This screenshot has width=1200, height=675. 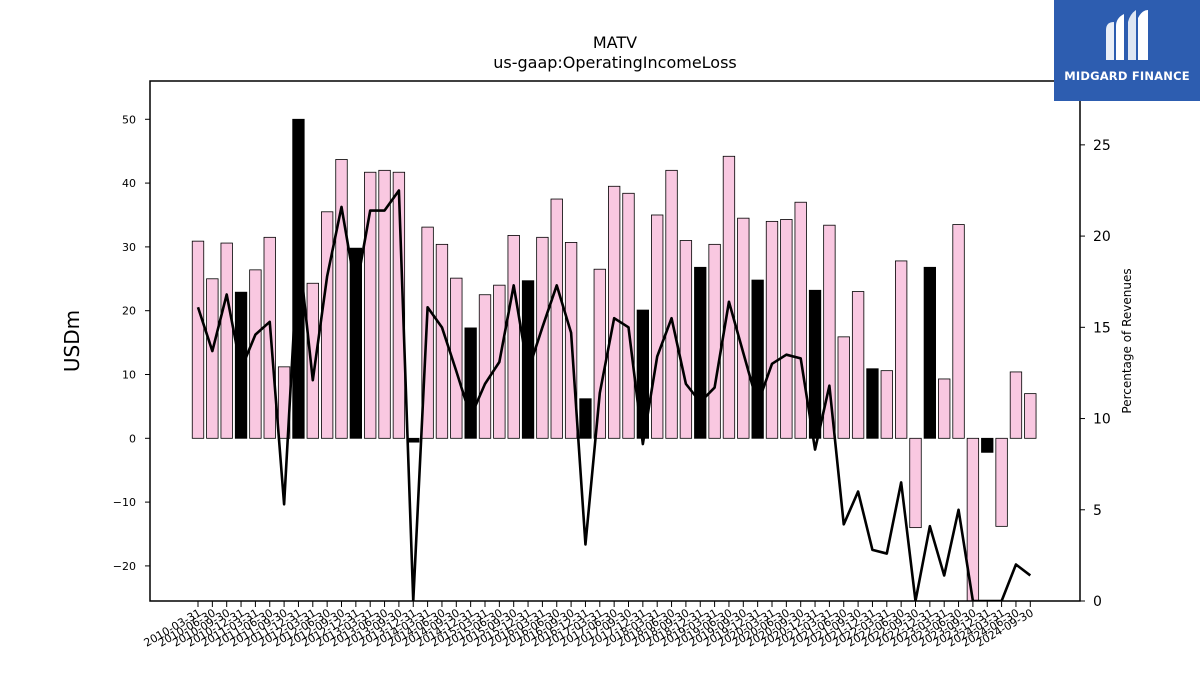 What do you see at coordinates (1097, 602) in the screenshot?
I see `y2-tick-label: 0` at bounding box center [1097, 602].